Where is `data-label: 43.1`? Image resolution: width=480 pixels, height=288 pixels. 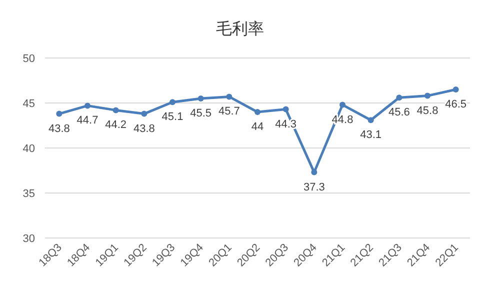 data-label: 43.1 is located at coordinates (371, 135).